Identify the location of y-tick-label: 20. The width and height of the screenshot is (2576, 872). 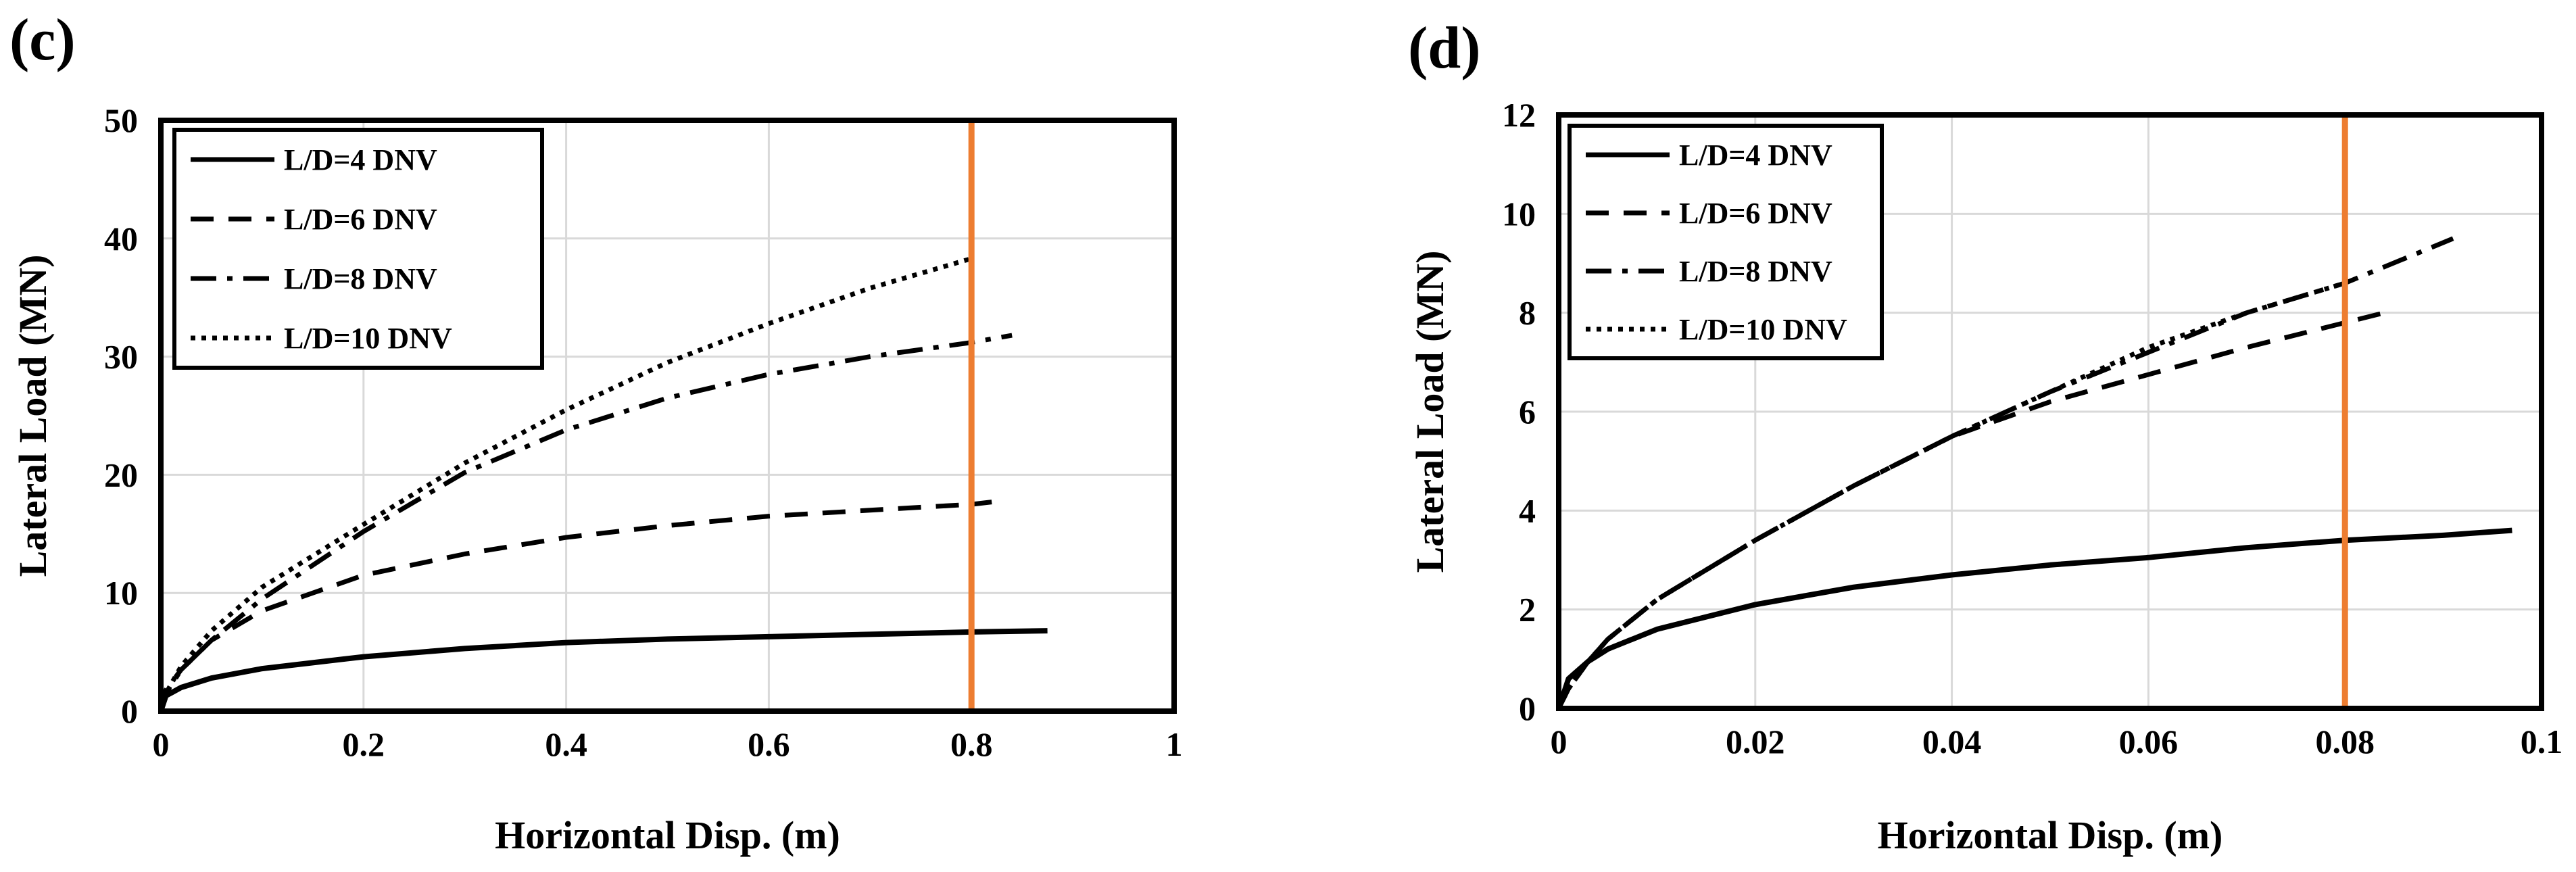
(121, 474).